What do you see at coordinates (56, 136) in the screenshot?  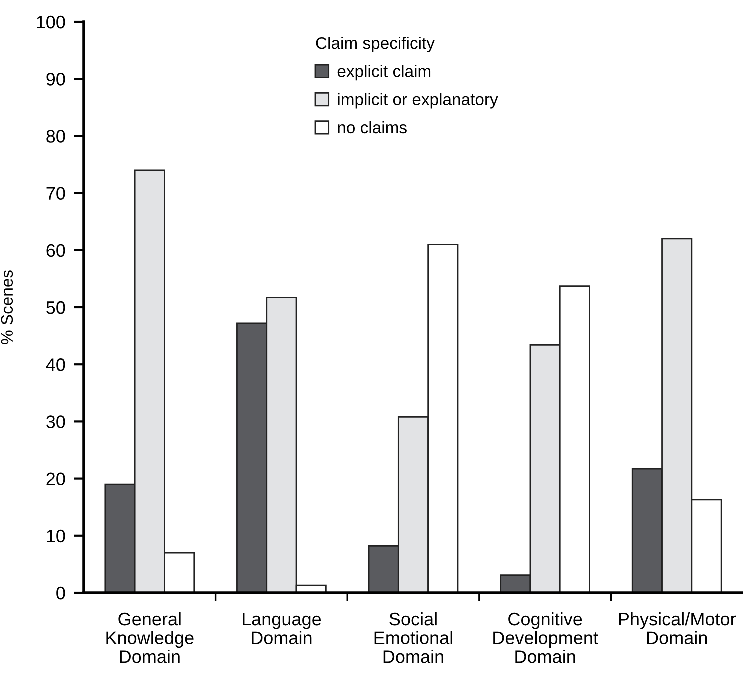 I see `y-tick-label: 80` at bounding box center [56, 136].